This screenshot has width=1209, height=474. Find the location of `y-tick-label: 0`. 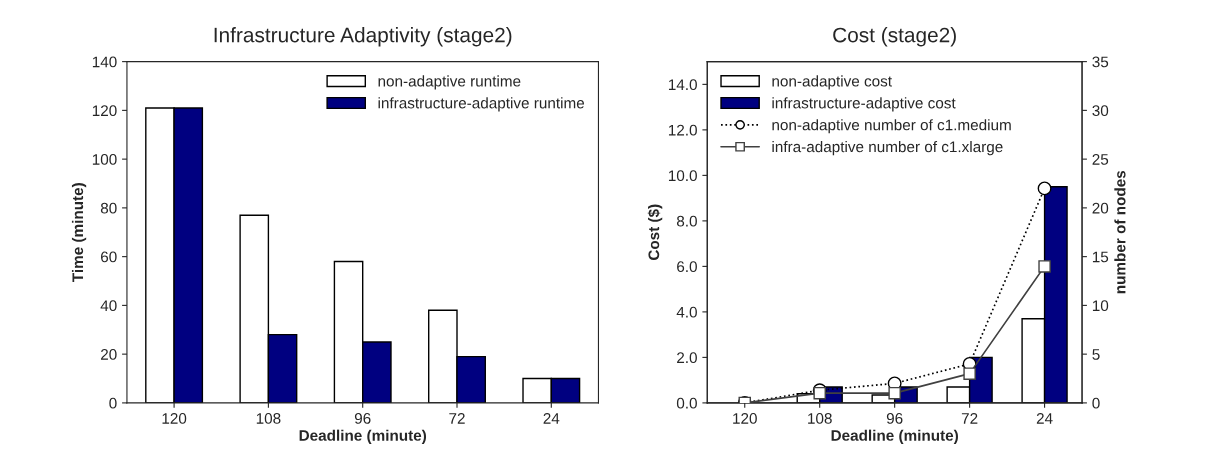

y-tick-label: 0 is located at coordinates (113, 403).